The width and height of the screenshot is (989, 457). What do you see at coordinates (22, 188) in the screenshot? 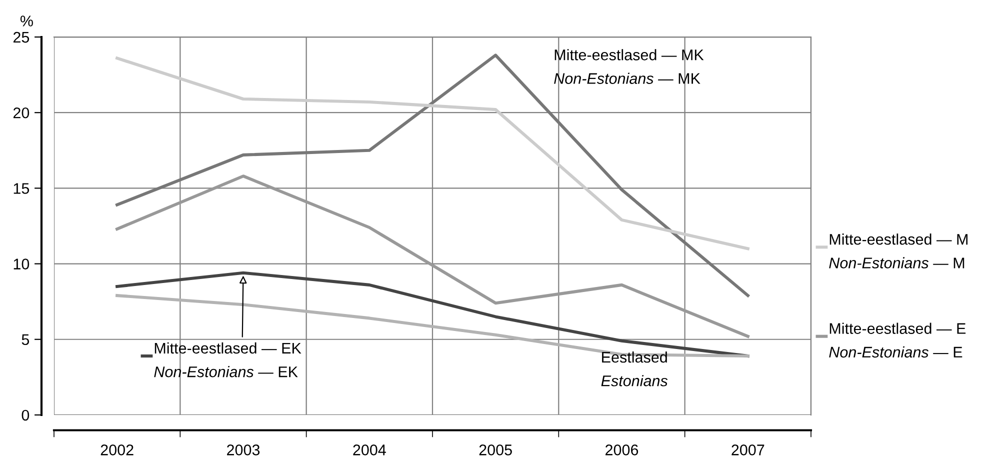
I see `y-tick-label: 15` at bounding box center [22, 188].